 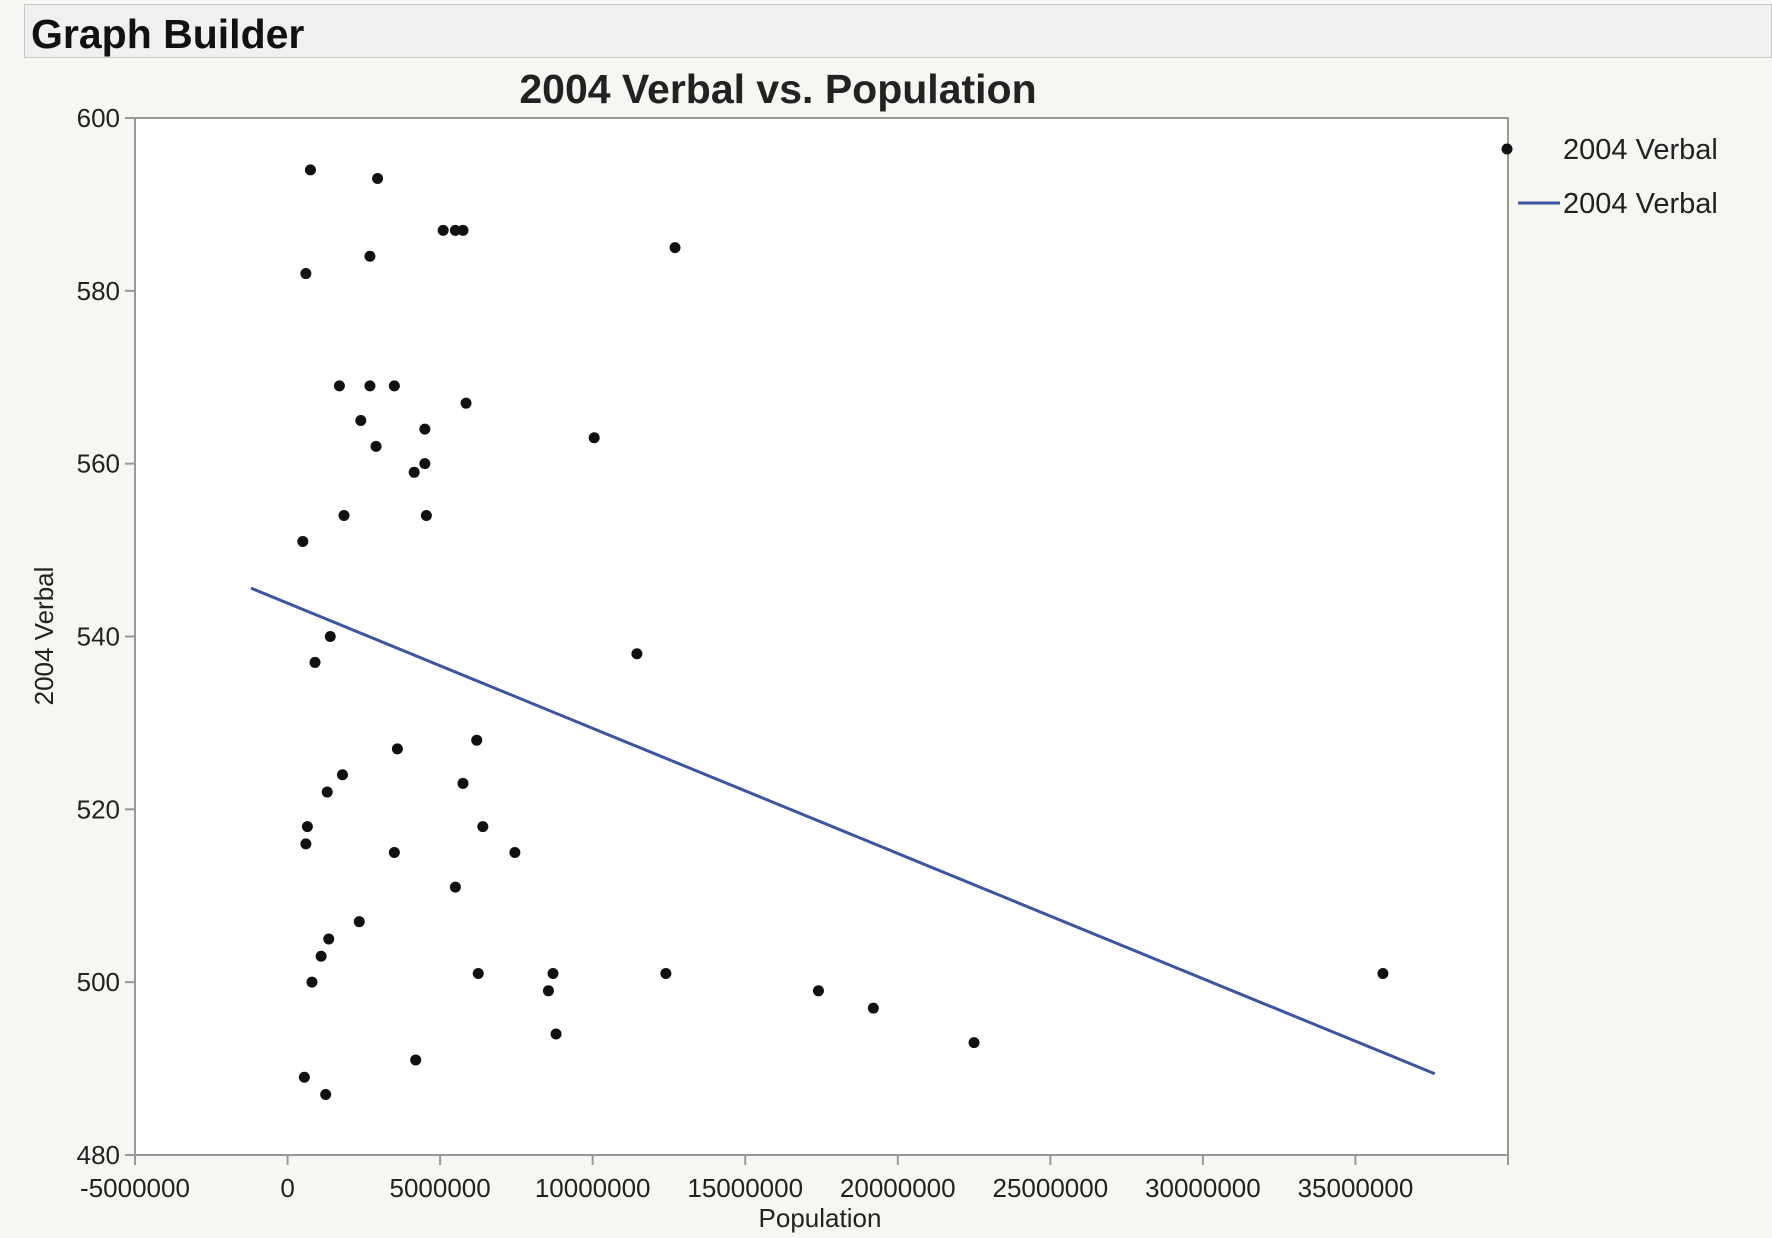 What do you see at coordinates (98, 637) in the screenshot?
I see `y-tick-label: 540` at bounding box center [98, 637].